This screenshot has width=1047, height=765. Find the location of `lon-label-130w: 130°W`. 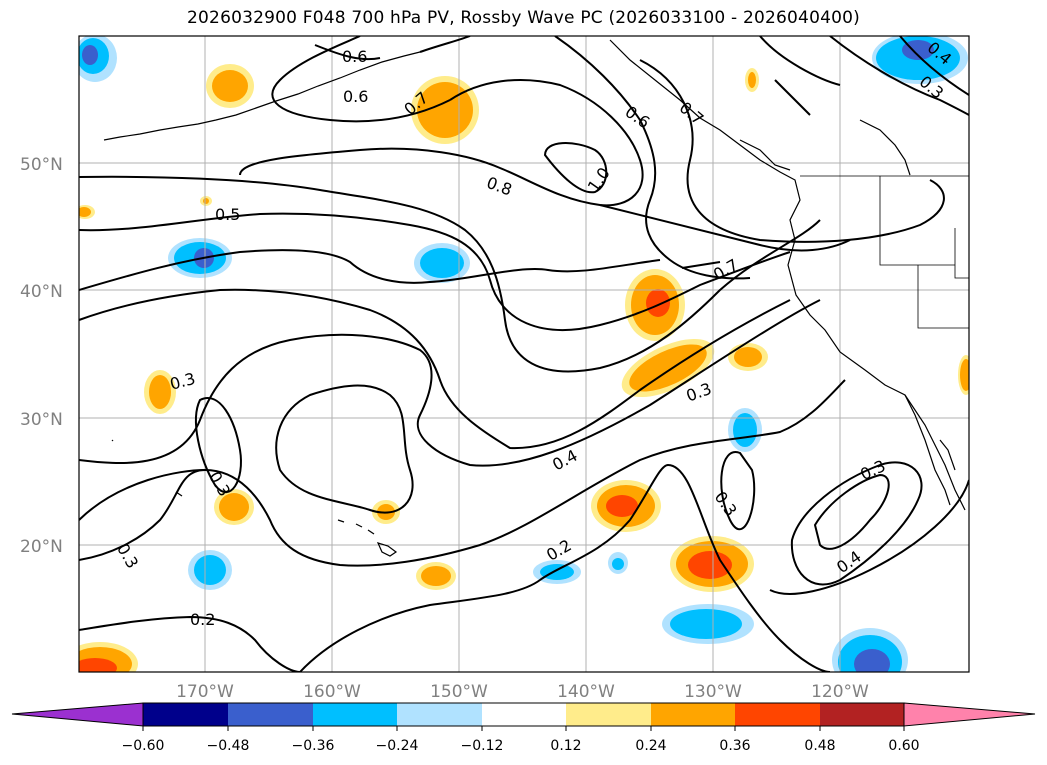

lon-label-130w: 130°W is located at coordinates (713, 692).